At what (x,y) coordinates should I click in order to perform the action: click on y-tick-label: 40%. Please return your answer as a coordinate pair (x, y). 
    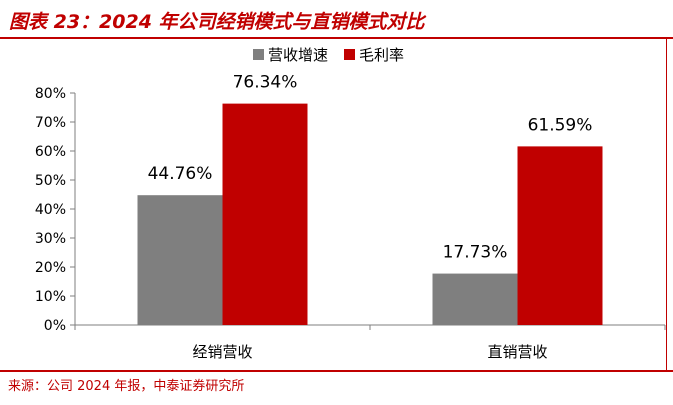
    Looking at the image, I should click on (50, 210).